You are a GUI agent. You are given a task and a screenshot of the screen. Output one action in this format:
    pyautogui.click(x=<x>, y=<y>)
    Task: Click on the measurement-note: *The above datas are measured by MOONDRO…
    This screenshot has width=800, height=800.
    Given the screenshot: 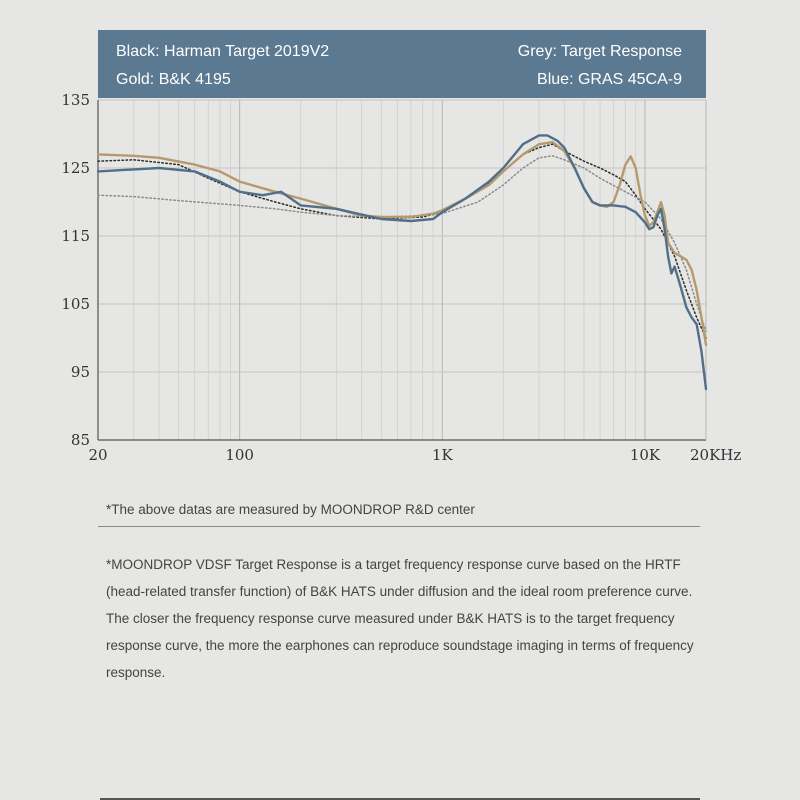 What is the action you would take?
    pyautogui.click(x=290, y=509)
    